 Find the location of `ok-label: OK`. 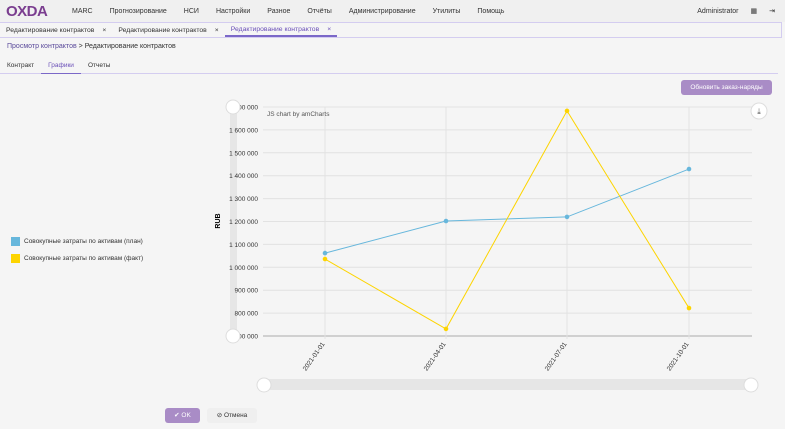

ok-label: OK is located at coordinates (186, 415).